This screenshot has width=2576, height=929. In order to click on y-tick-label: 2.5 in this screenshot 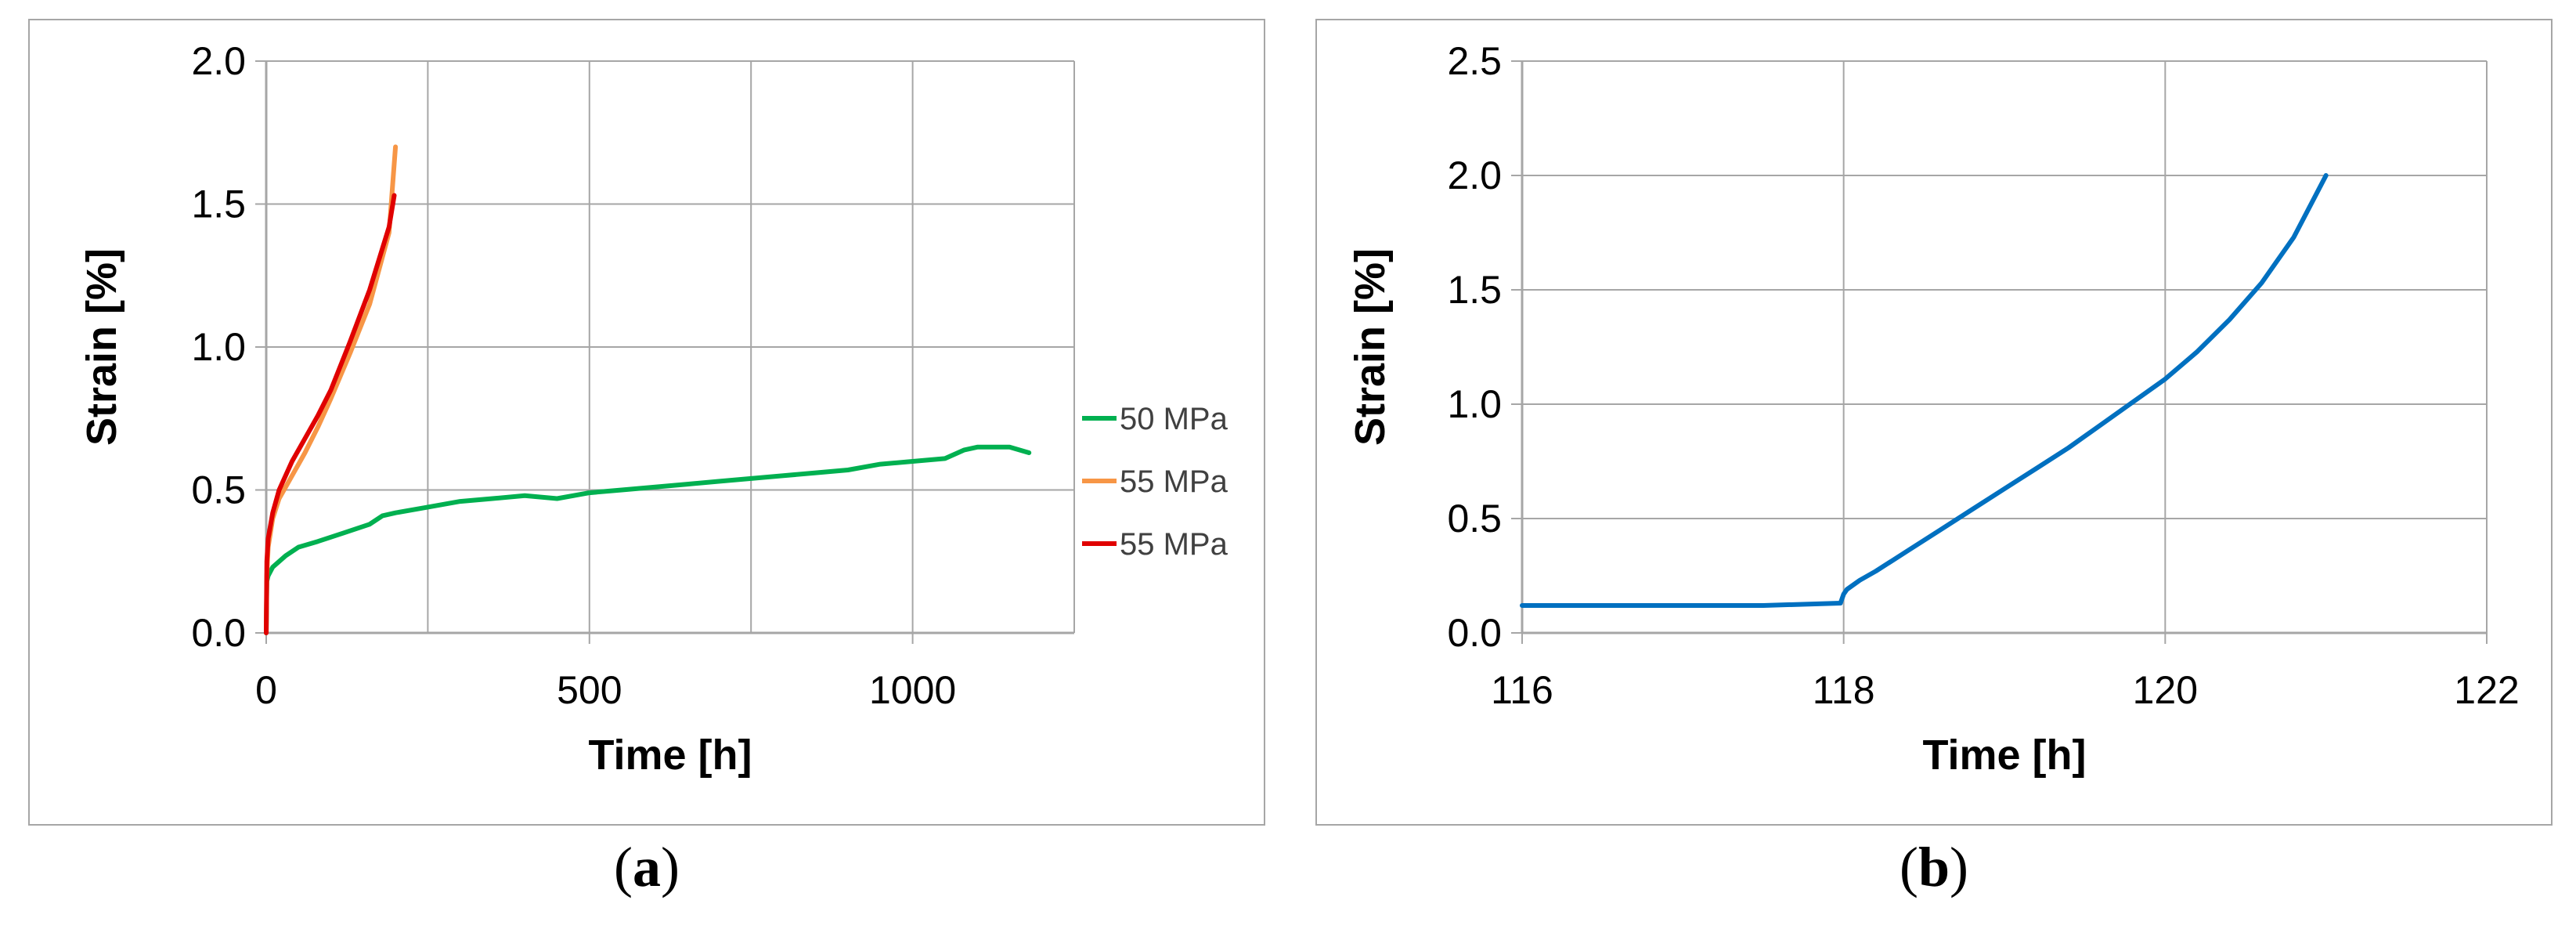, I will do `click(1474, 61)`.